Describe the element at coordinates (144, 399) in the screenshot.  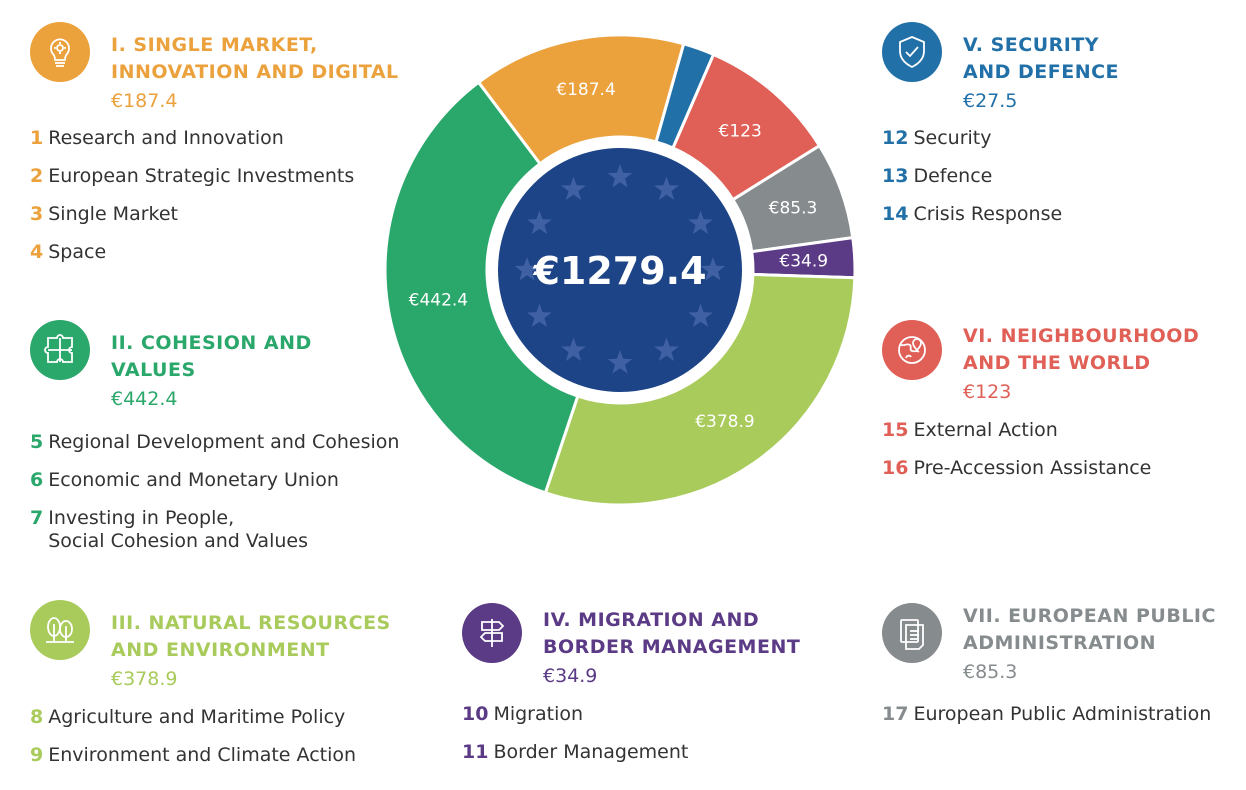
I see `heading-2-amount: €442.4` at that location.